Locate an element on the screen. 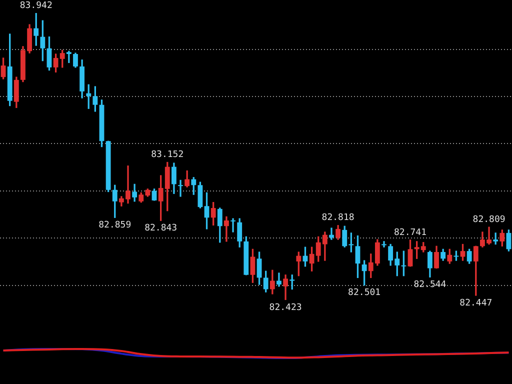  annotation: 83.152 is located at coordinates (167, 155).